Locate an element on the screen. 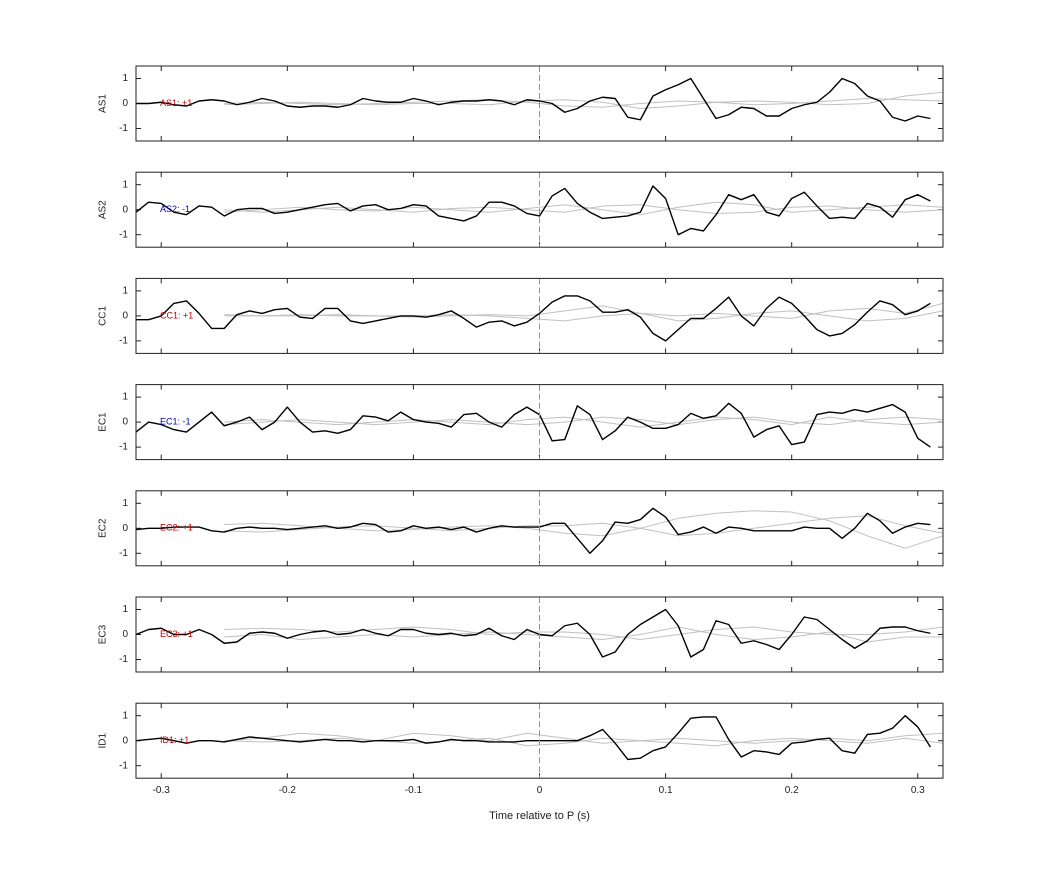 Image resolution: width=1042 pixels, height=875 pixels. x-tick-label: 0 is located at coordinates (540, 790).